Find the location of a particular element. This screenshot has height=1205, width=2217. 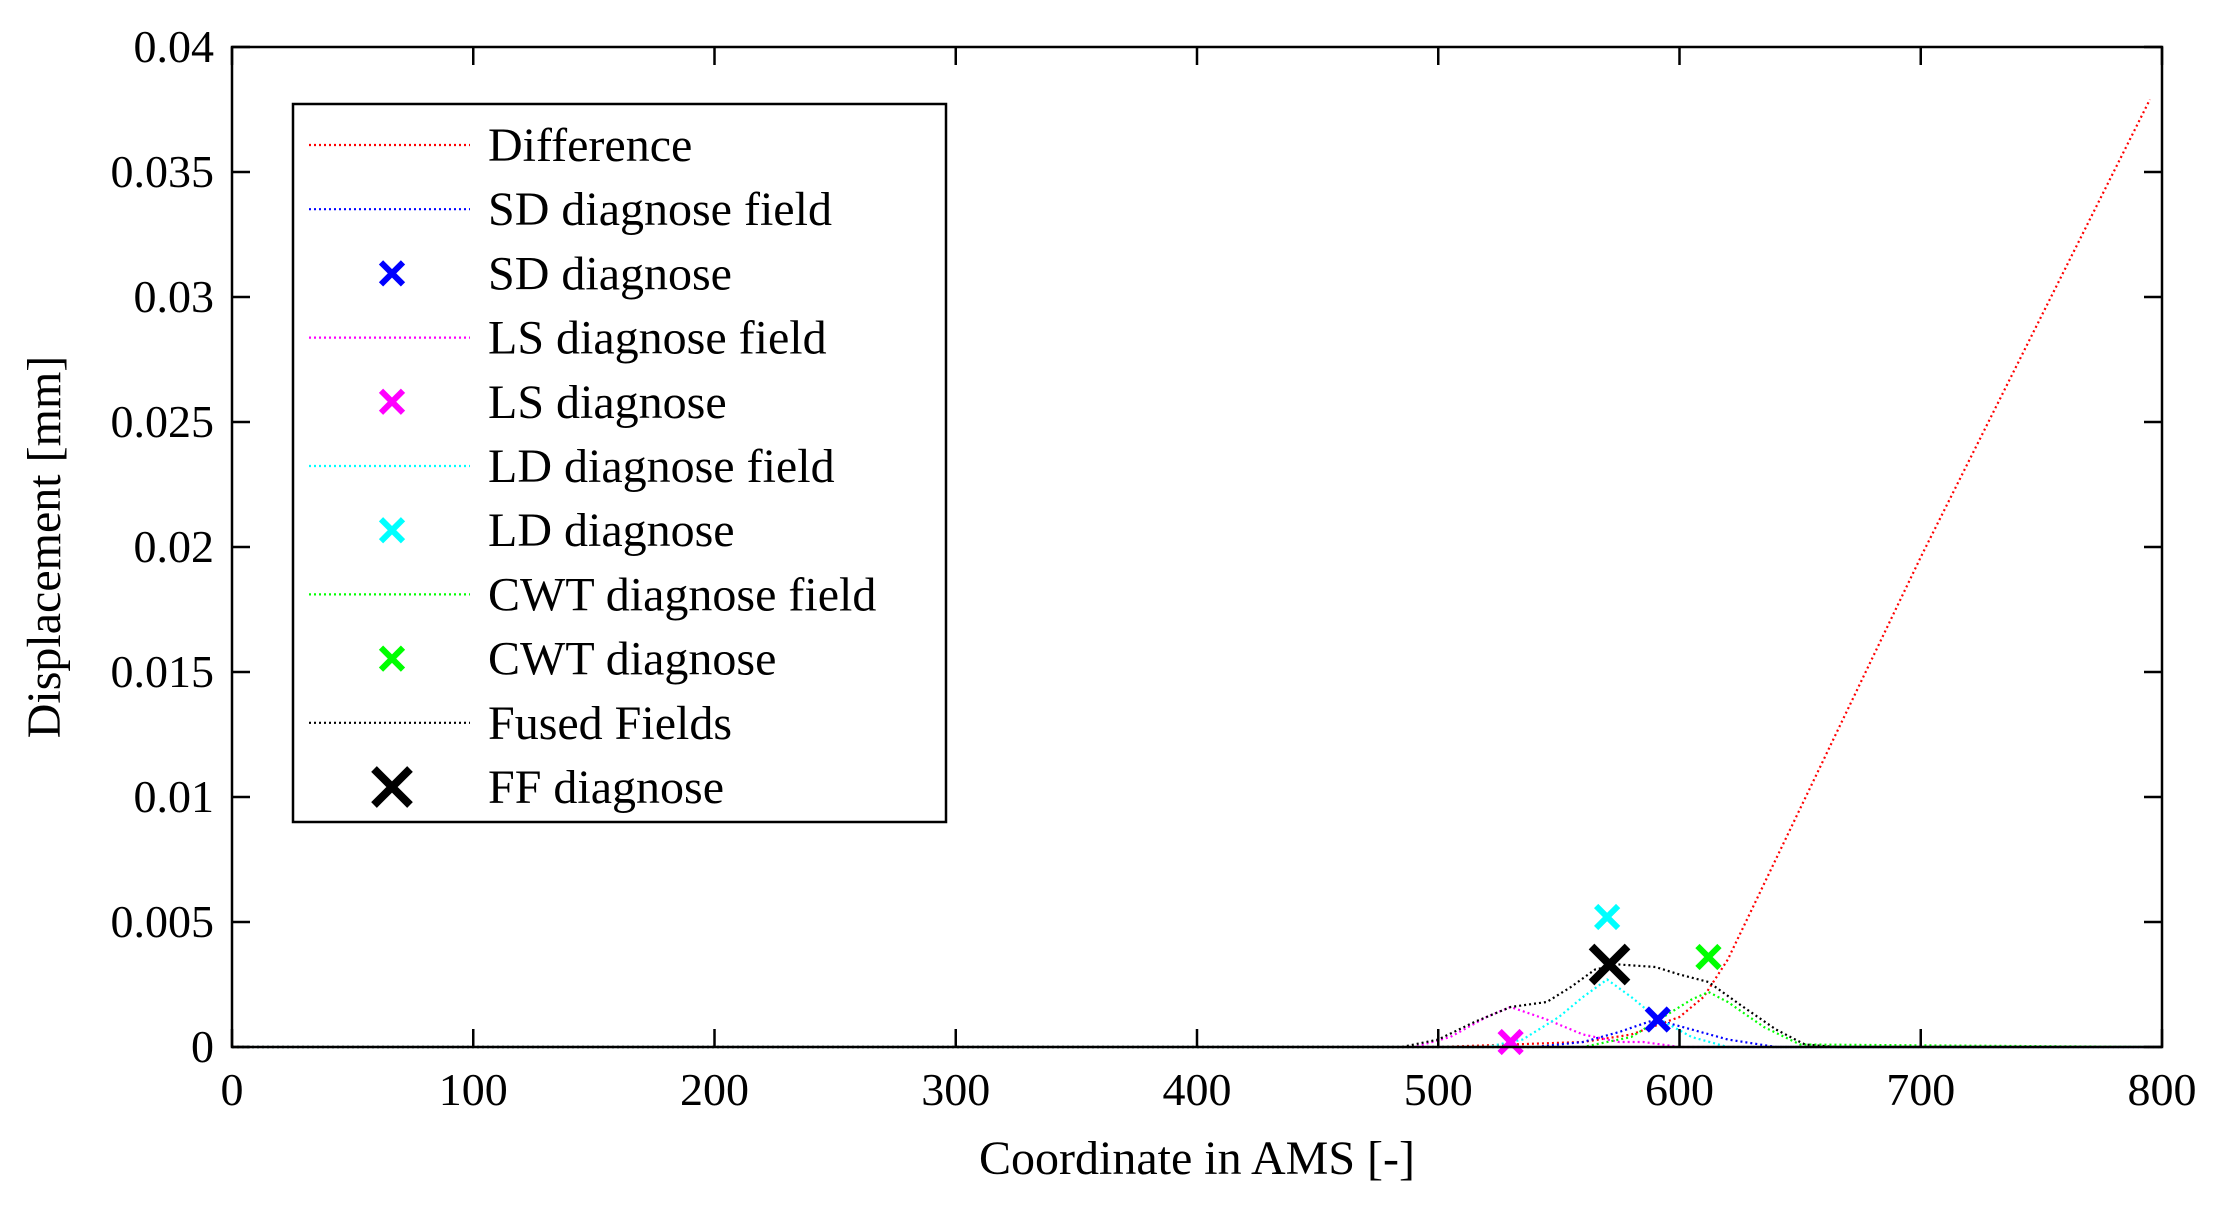

legend-label-cwt-diagnose-field: CWT diagnose field is located at coordinates (682, 594).